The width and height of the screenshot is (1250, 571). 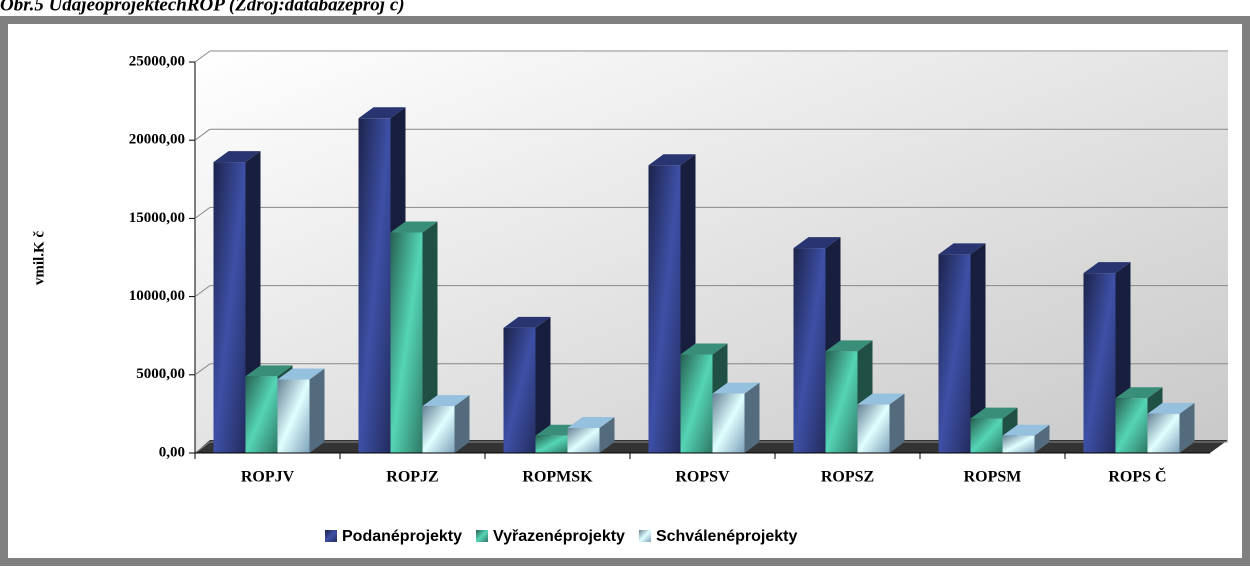 I want to click on x-tick-label: ROPSV, so click(x=702, y=477).